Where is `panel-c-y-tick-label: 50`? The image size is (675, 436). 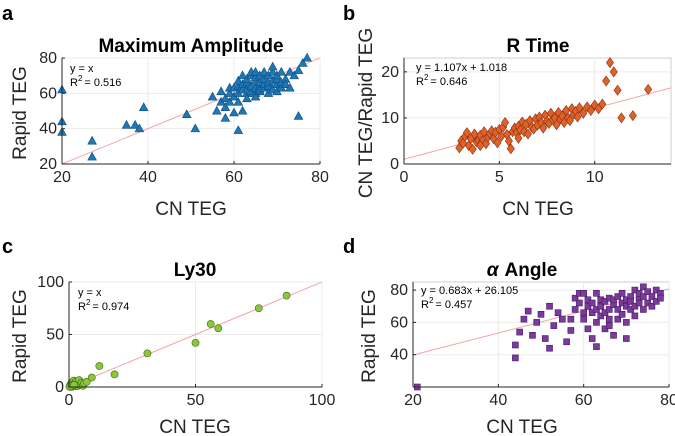 panel-c-y-tick-label: 50 is located at coordinates (55, 335).